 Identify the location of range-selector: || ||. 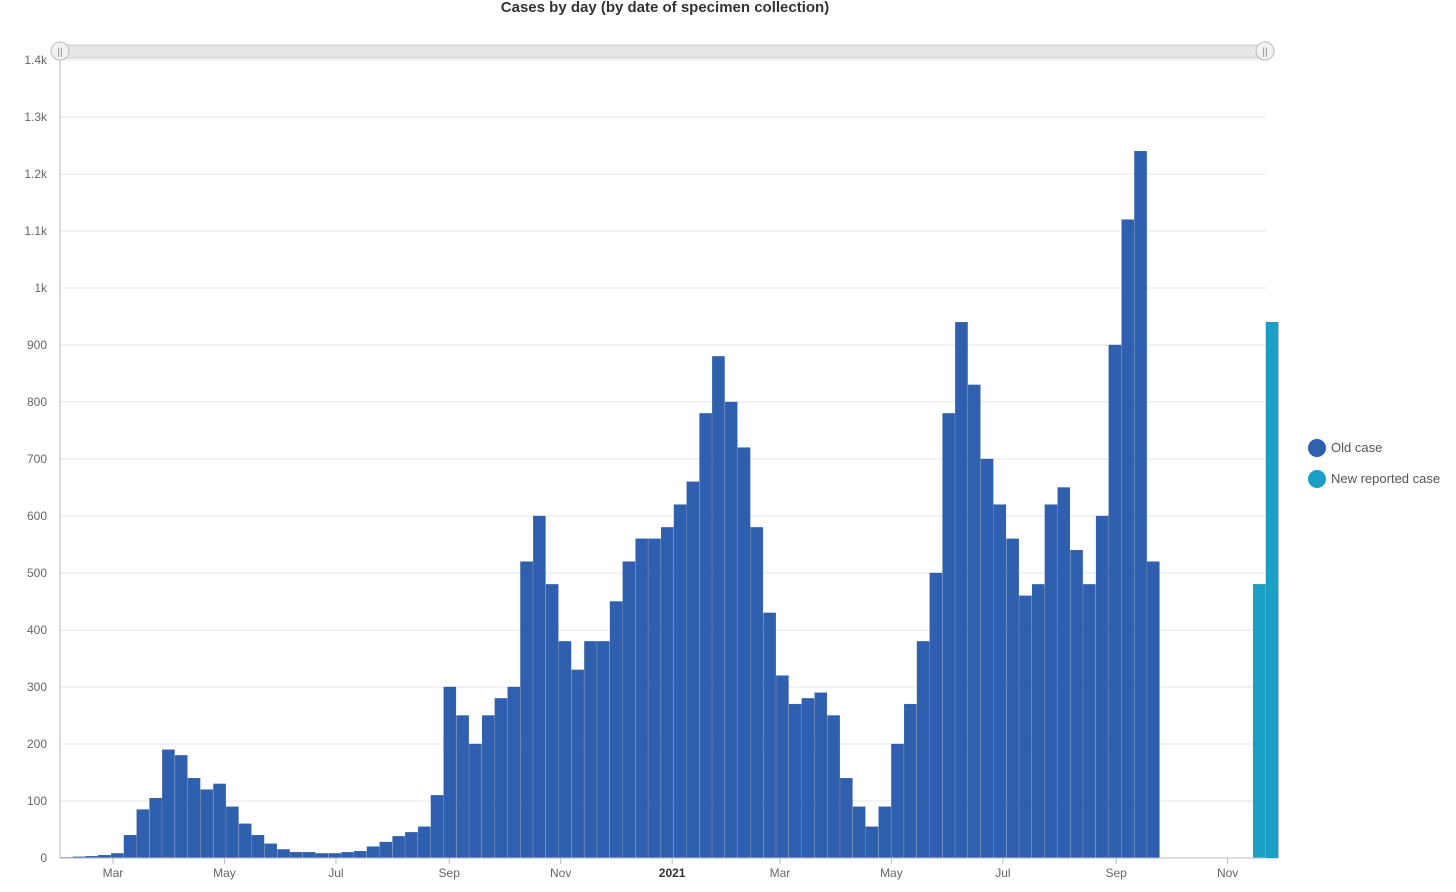
(662, 51).